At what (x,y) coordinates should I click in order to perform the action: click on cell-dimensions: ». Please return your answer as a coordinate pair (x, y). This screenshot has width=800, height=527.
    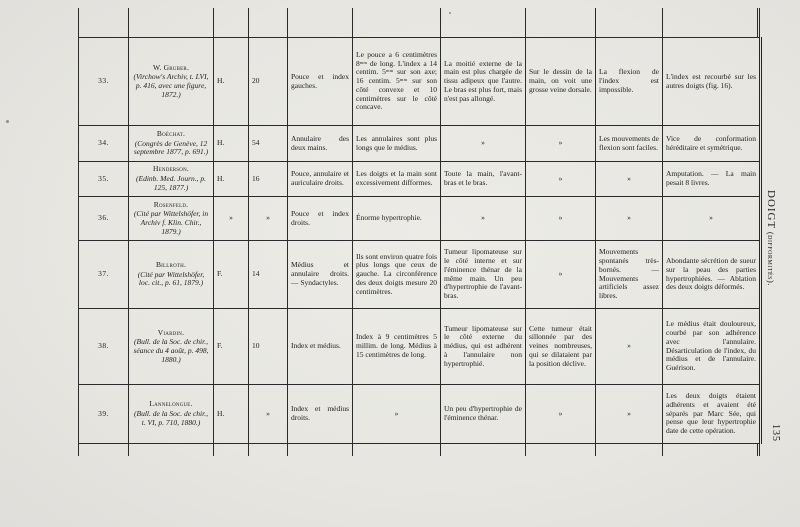
    Looking at the image, I should click on (396, 414).